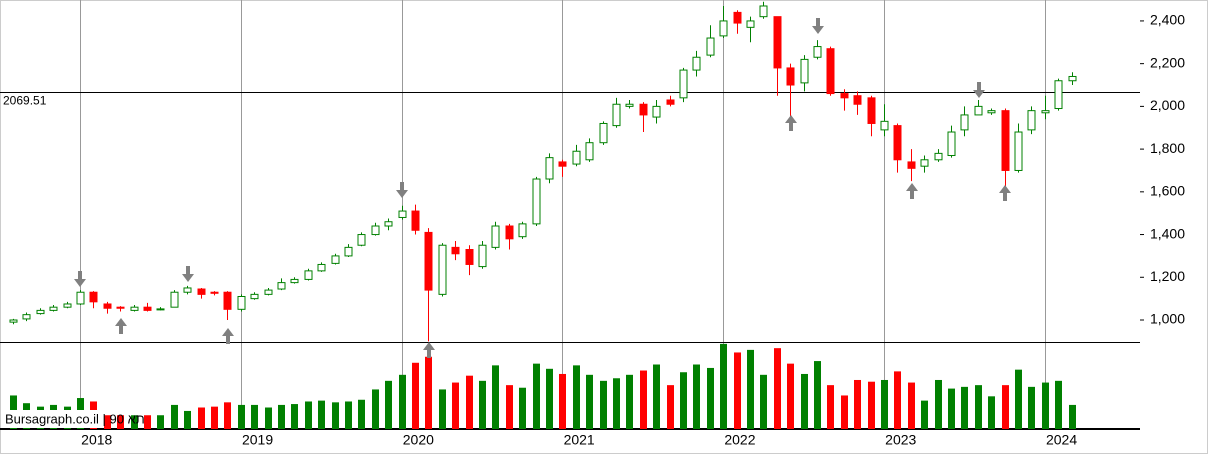  What do you see at coordinates (900, 440) in the screenshot?
I see `x-tick-label: 2023` at bounding box center [900, 440].